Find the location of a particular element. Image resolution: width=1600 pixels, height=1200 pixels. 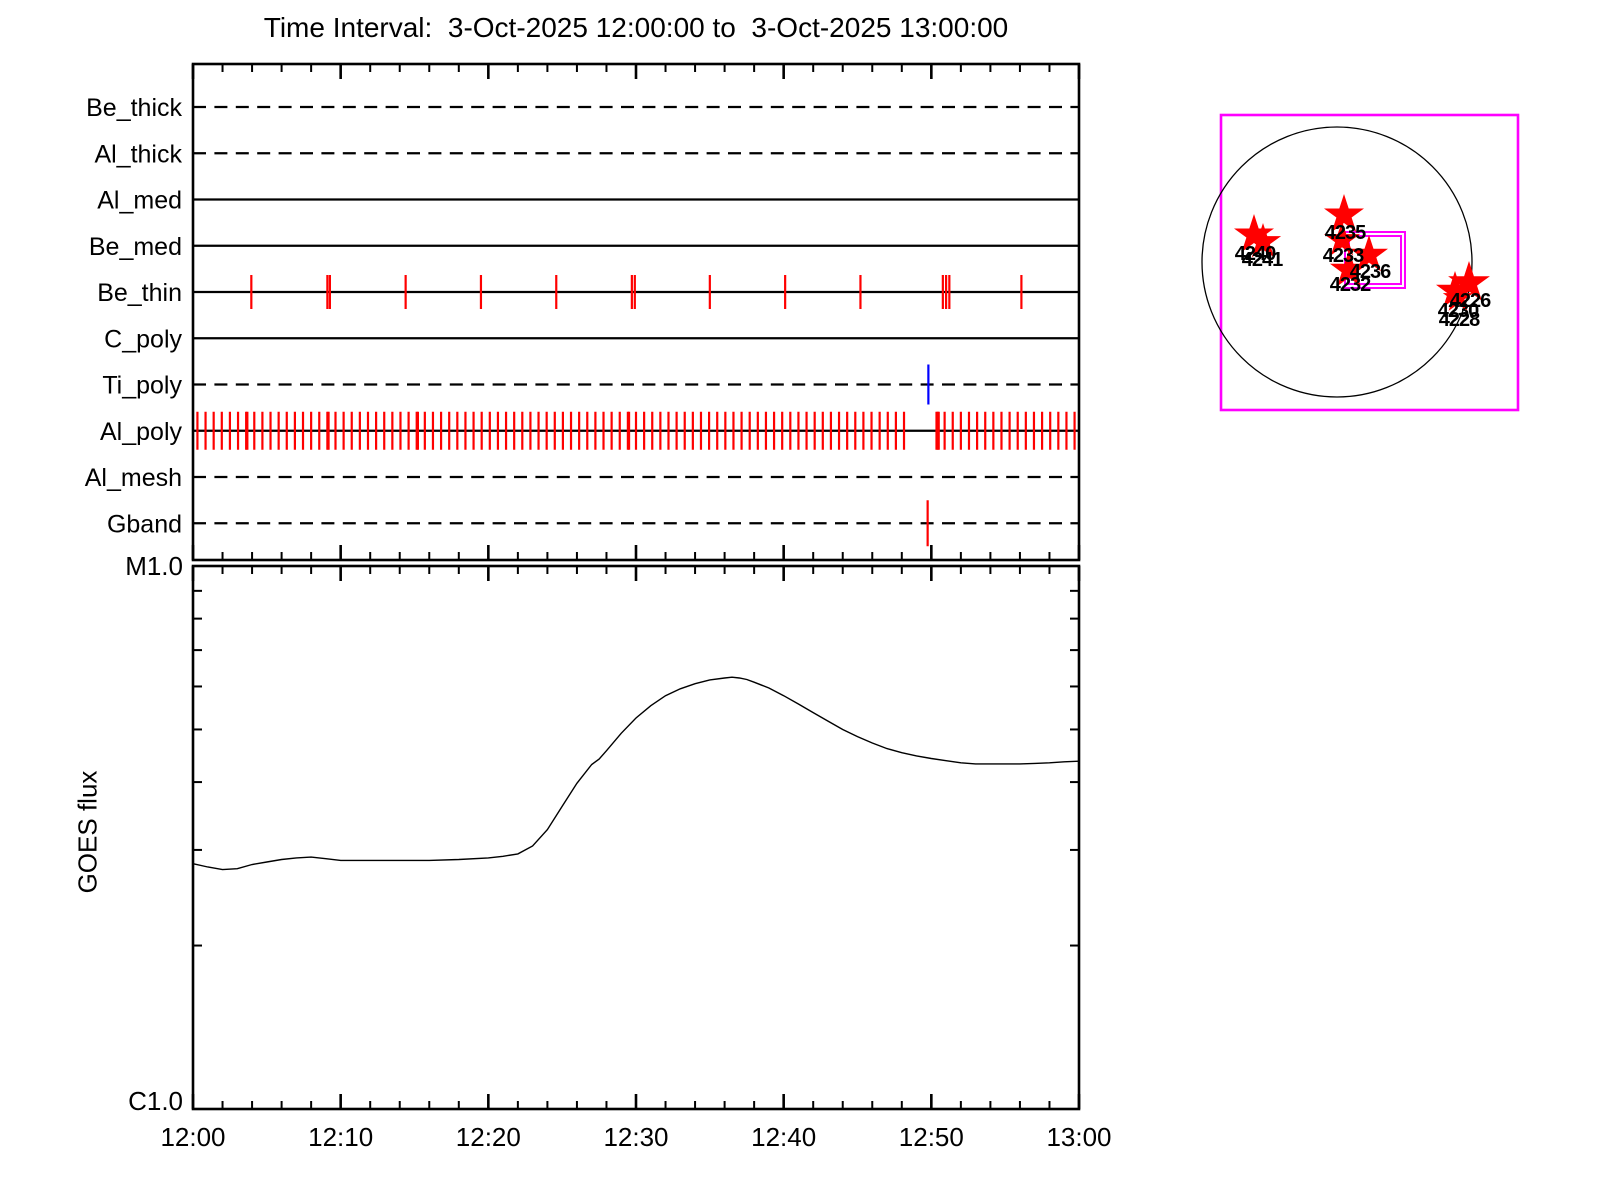

solar-fov-box is located at coordinates (1369, 262).